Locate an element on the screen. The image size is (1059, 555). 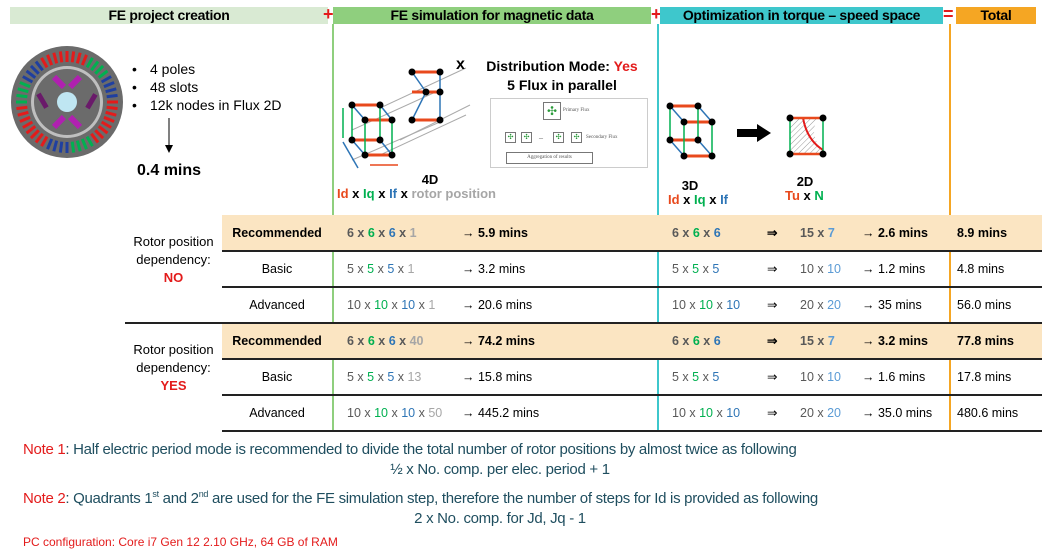
opt-2d-size: 10 x 10 is located at coordinates (820, 269).